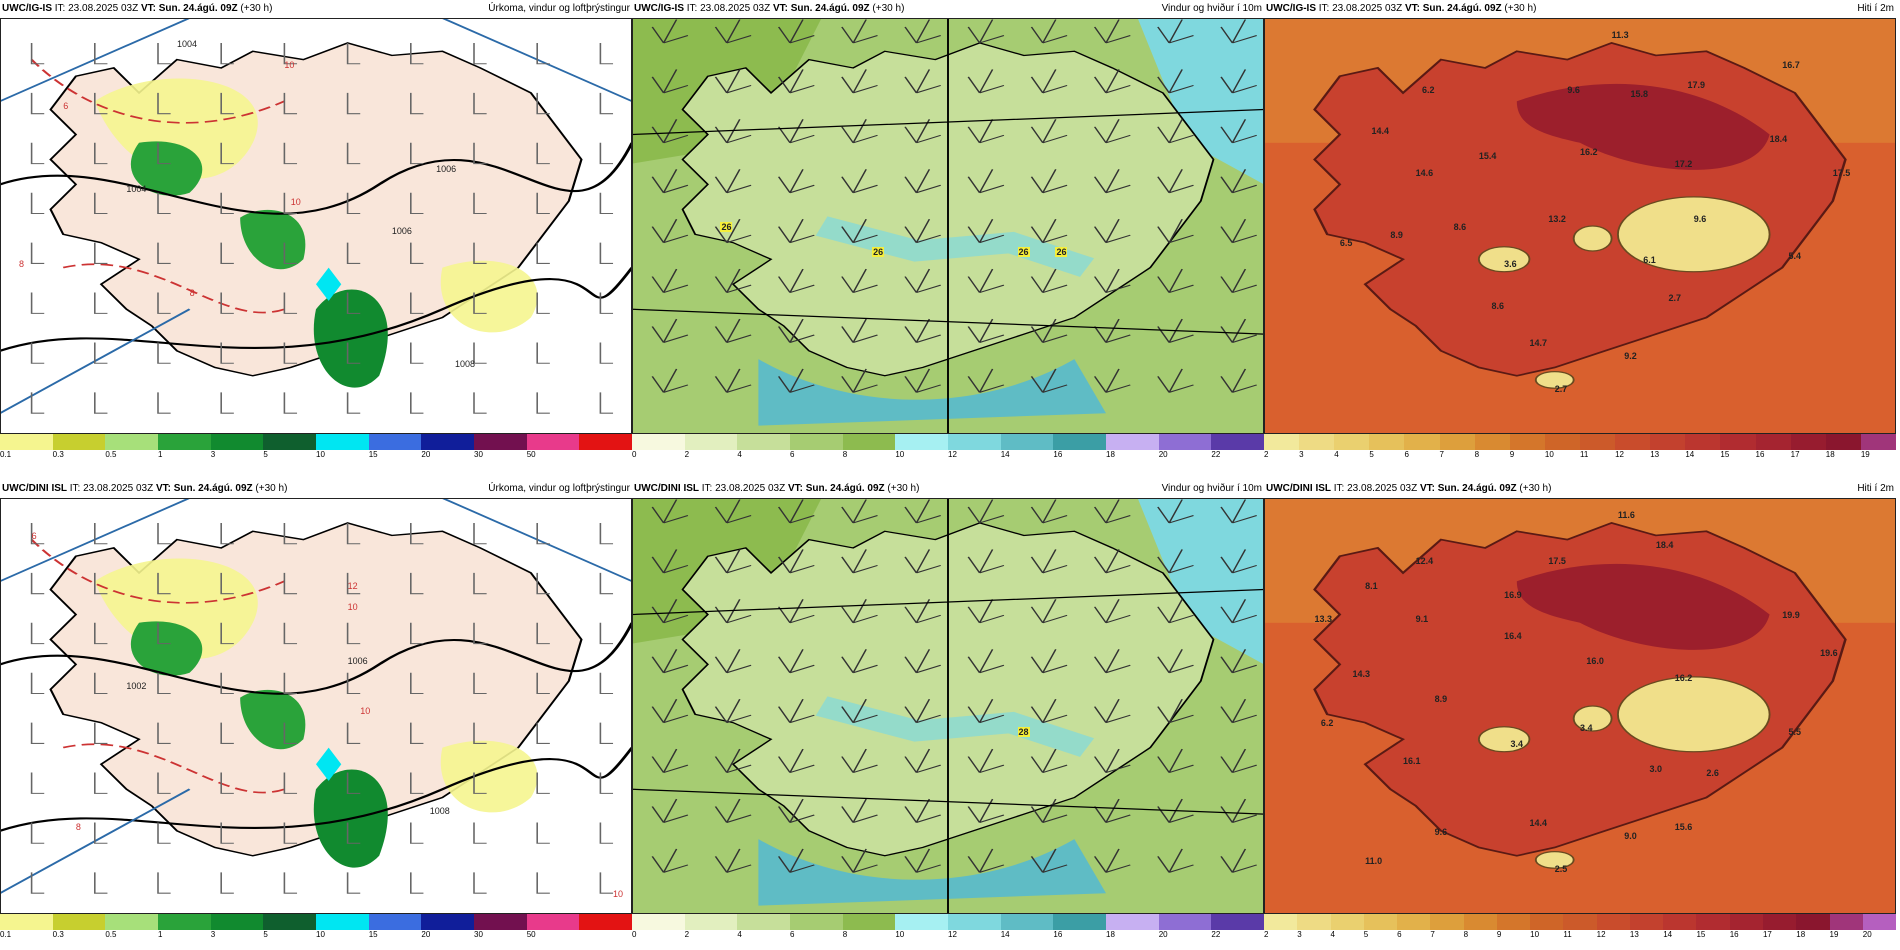  I want to click on map-value-label: 8, so click(78, 827).